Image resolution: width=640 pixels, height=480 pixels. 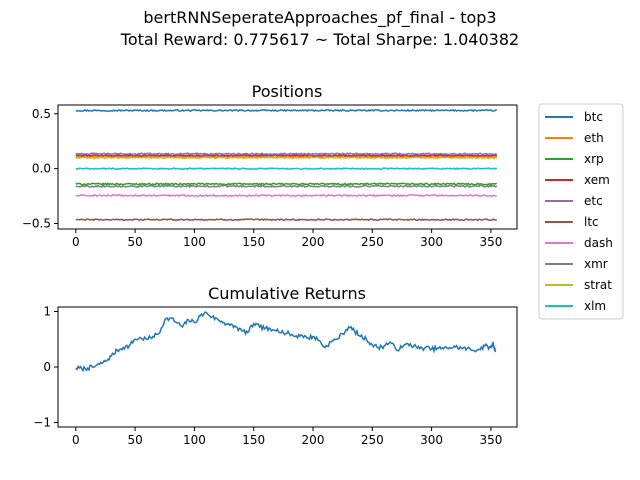 I want to click on positions-y-ticks: −0.5 0.0 0.5, so click(x=40, y=169).